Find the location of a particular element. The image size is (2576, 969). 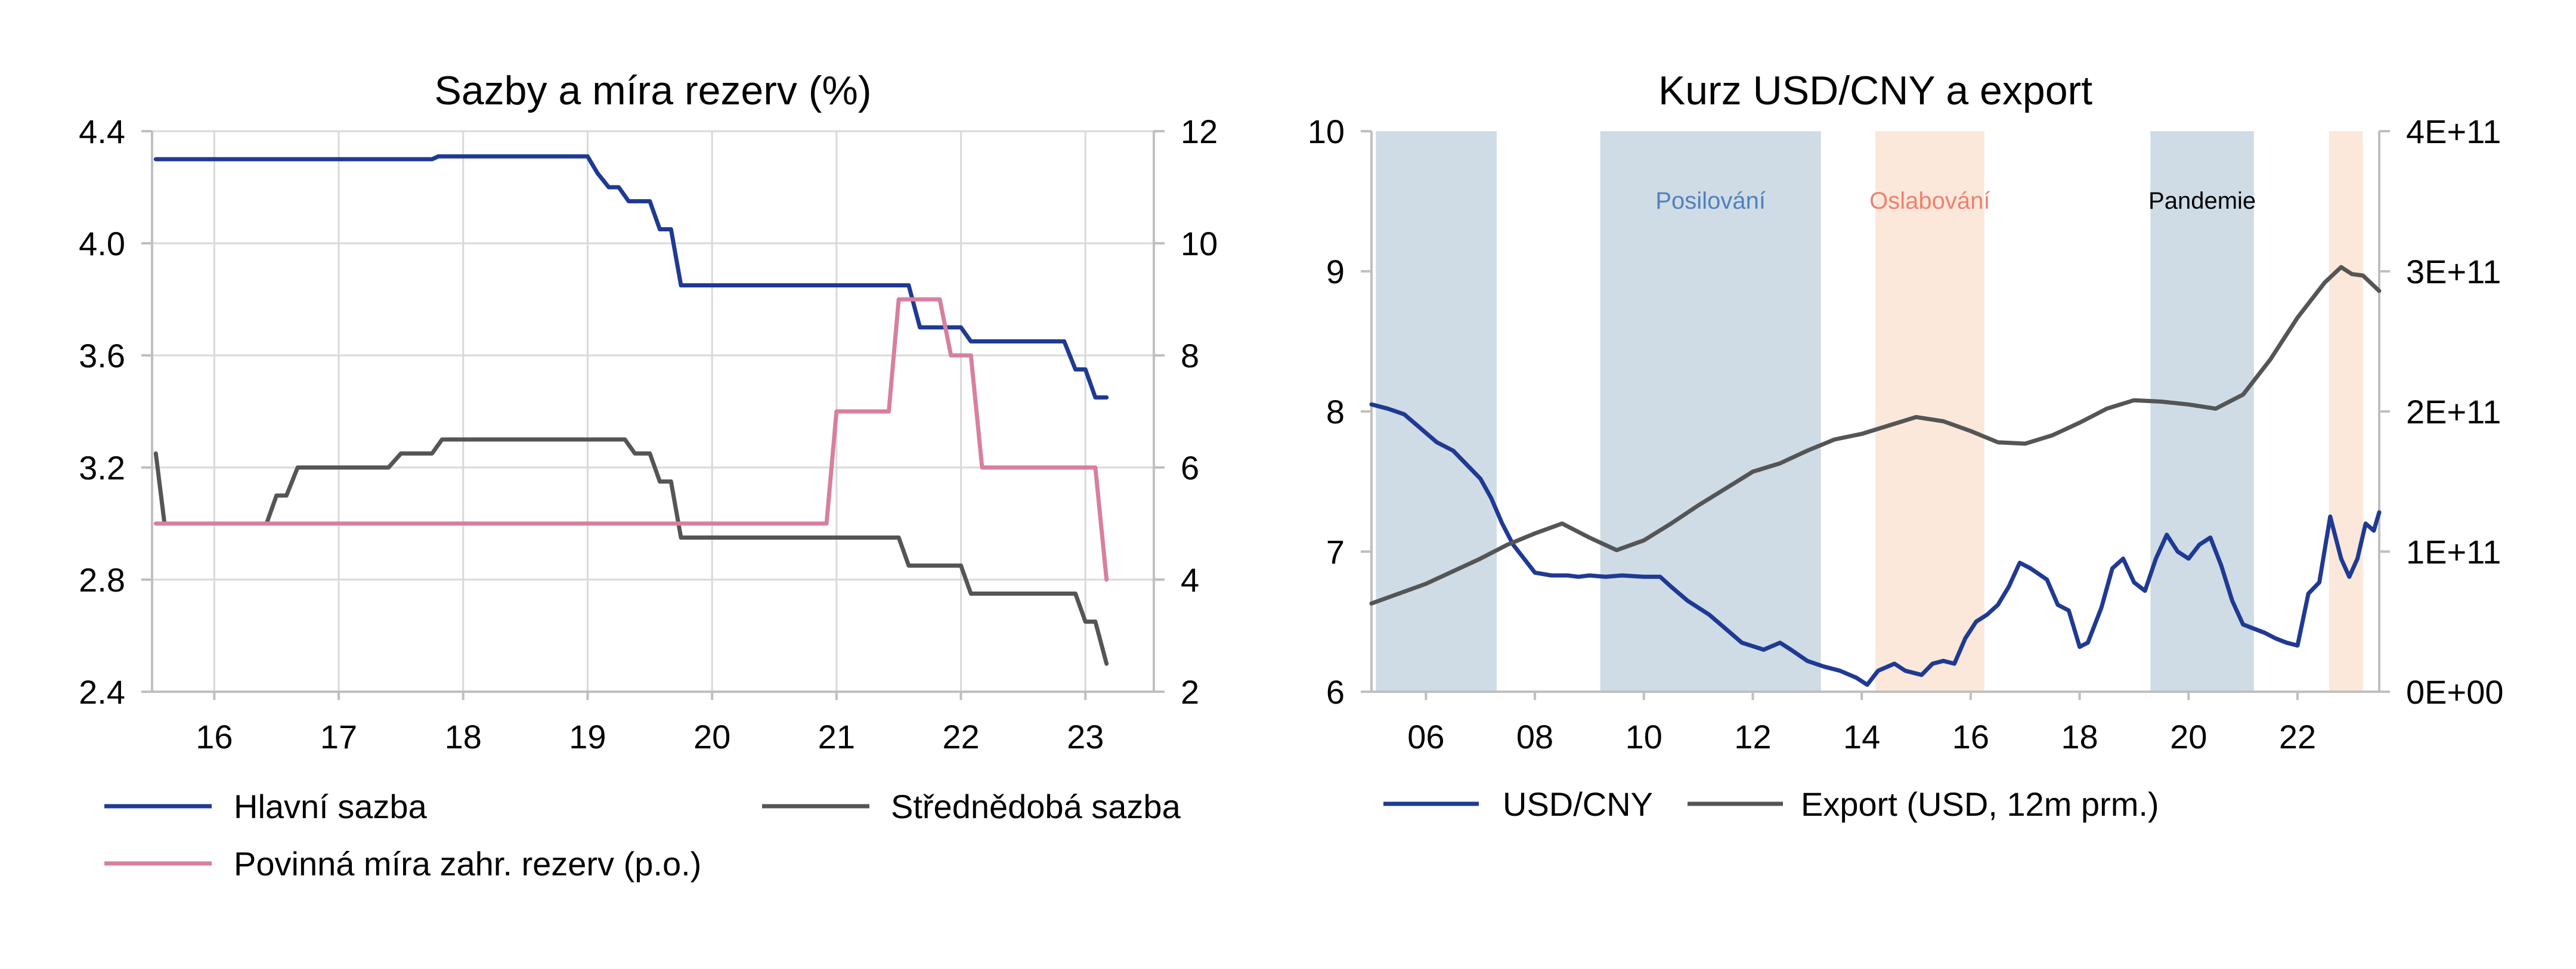

chart2-band-label: Oslabování is located at coordinates (1930, 201).